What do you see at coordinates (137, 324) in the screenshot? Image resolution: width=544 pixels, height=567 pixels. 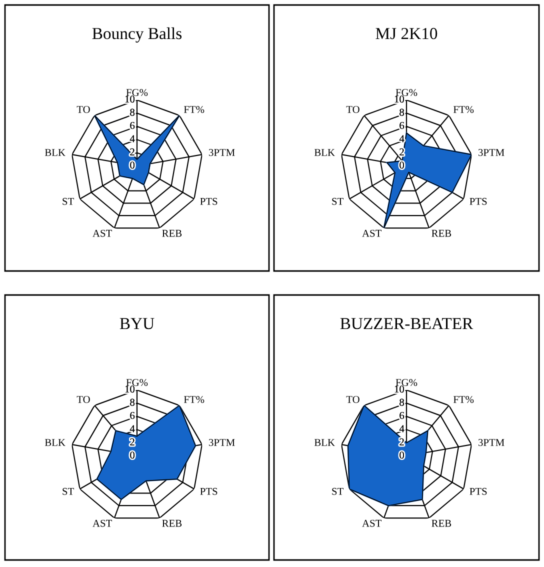 I see `chart-title: BYU` at bounding box center [137, 324].